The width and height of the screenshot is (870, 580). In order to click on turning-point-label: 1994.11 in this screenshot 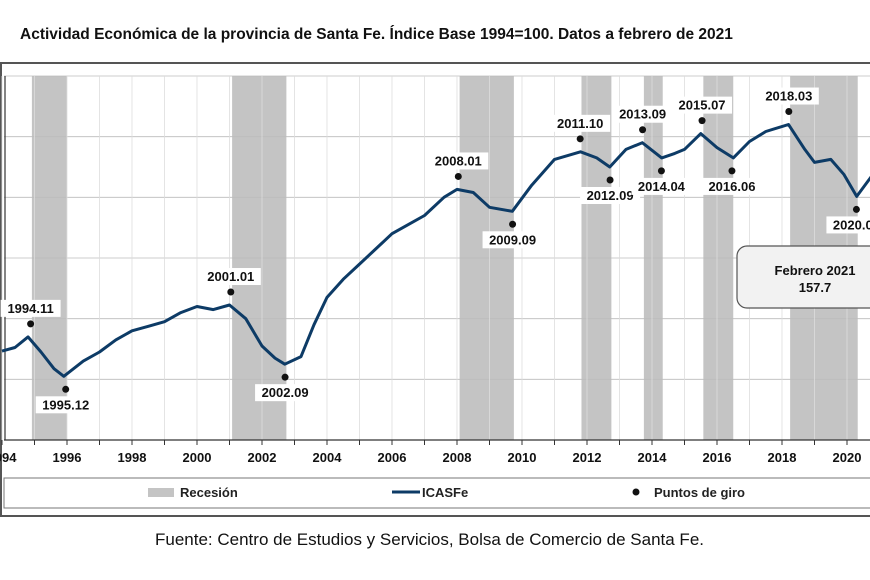, I will do `click(30, 308)`.